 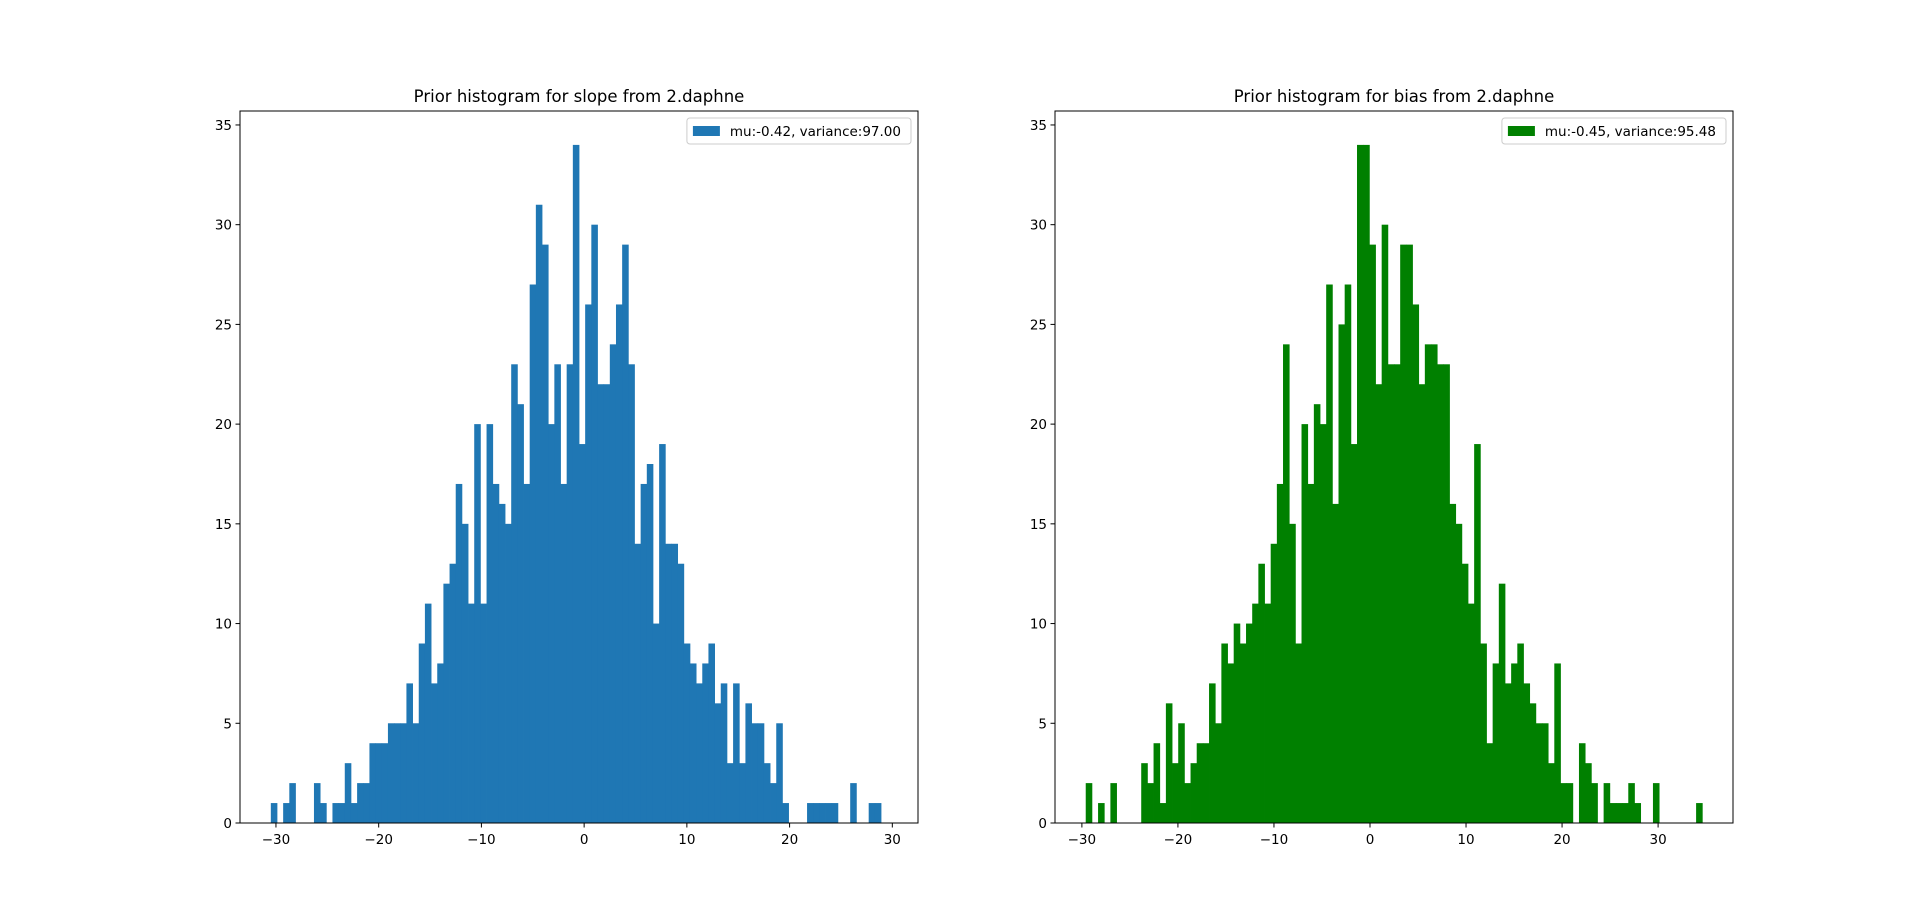 I want to click on bias-x-tick-label: −10, so click(x=1274, y=840).